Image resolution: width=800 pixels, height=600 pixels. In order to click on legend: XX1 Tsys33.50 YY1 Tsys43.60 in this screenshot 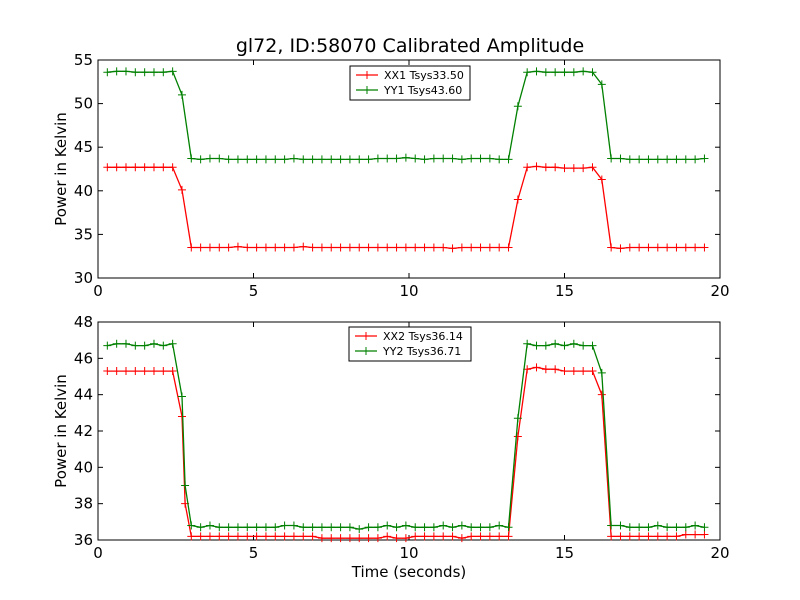, I will do `click(410, 83)`.